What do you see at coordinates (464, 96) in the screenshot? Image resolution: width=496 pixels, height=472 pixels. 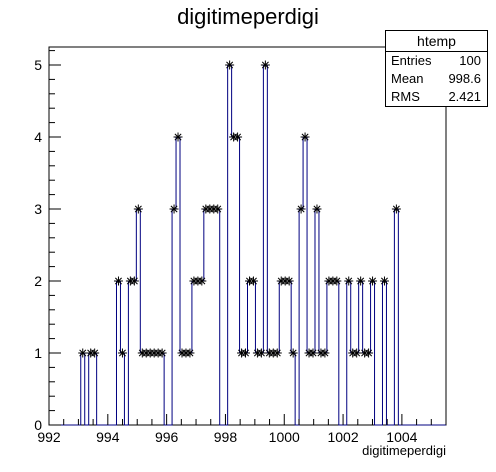 I see `stats-value: 2.421` at bounding box center [464, 96].